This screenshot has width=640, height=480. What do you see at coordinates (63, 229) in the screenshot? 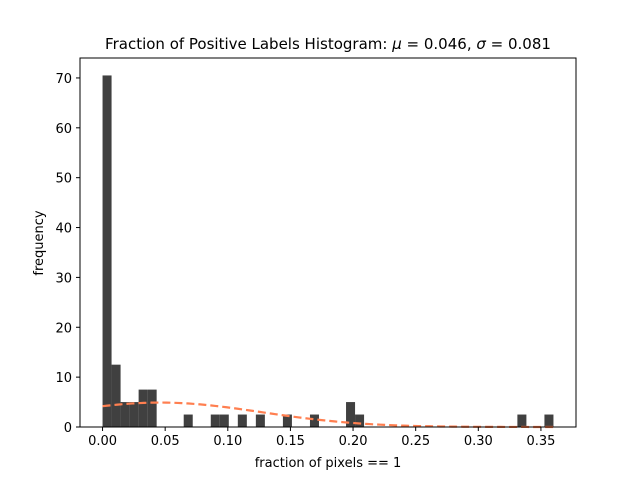
I see `y-tick-label: 40` at bounding box center [63, 229].